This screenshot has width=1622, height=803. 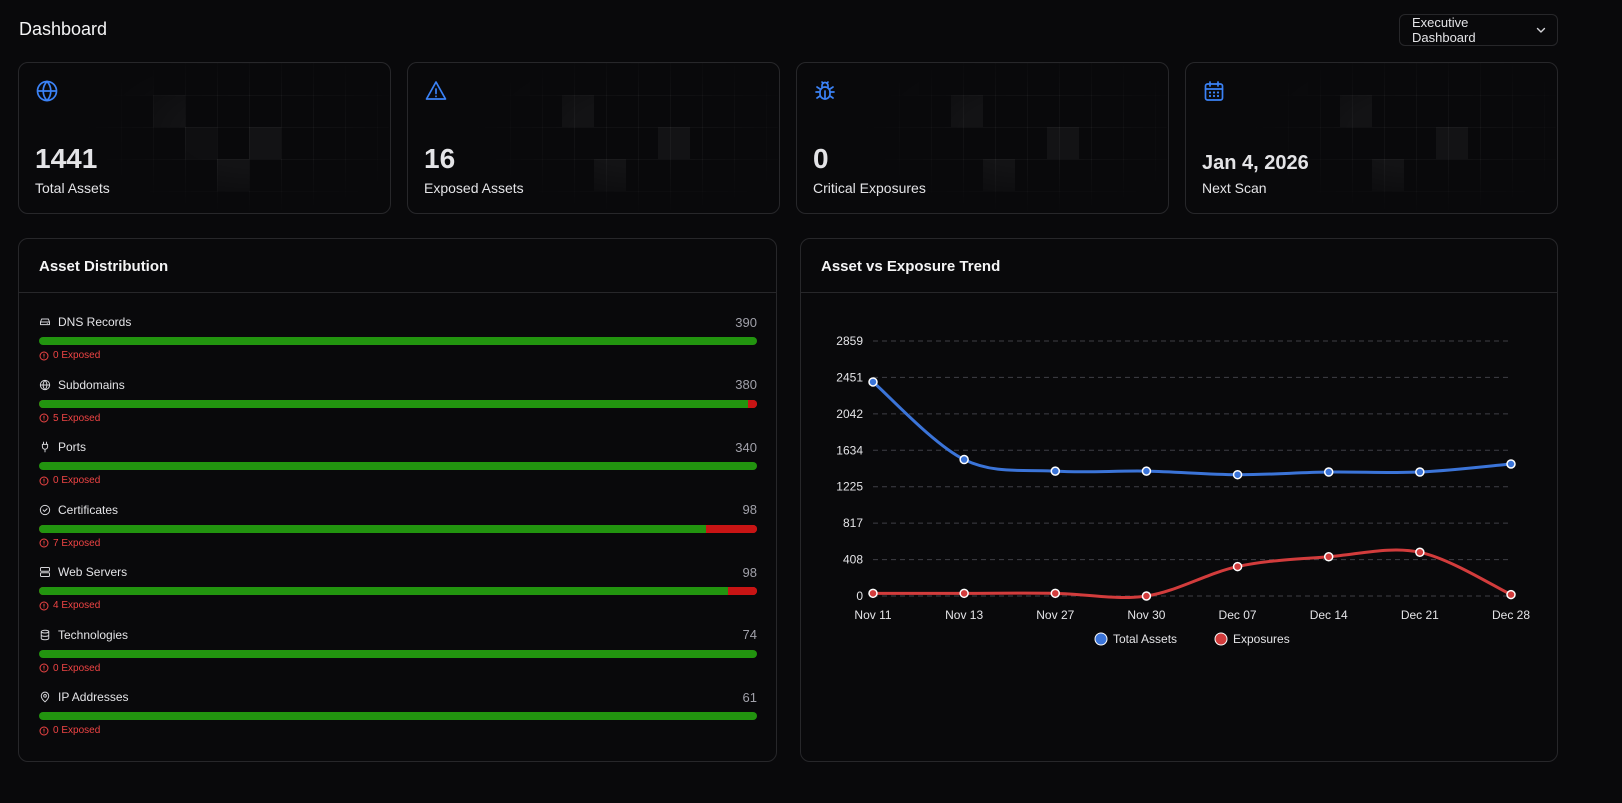 I want to click on legend-swatch-exposures, so click(x=1221, y=639).